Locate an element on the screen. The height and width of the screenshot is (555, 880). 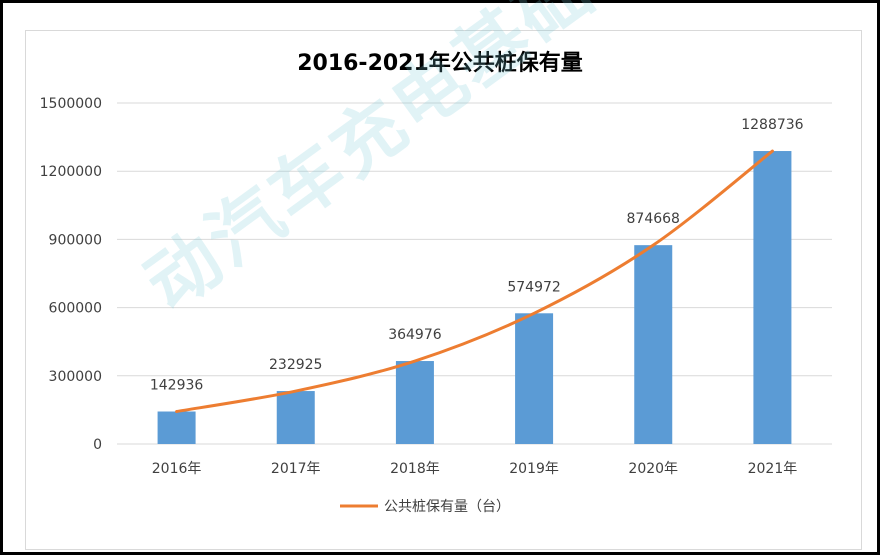
x-tick-label: 2020年 is located at coordinates (653, 469).